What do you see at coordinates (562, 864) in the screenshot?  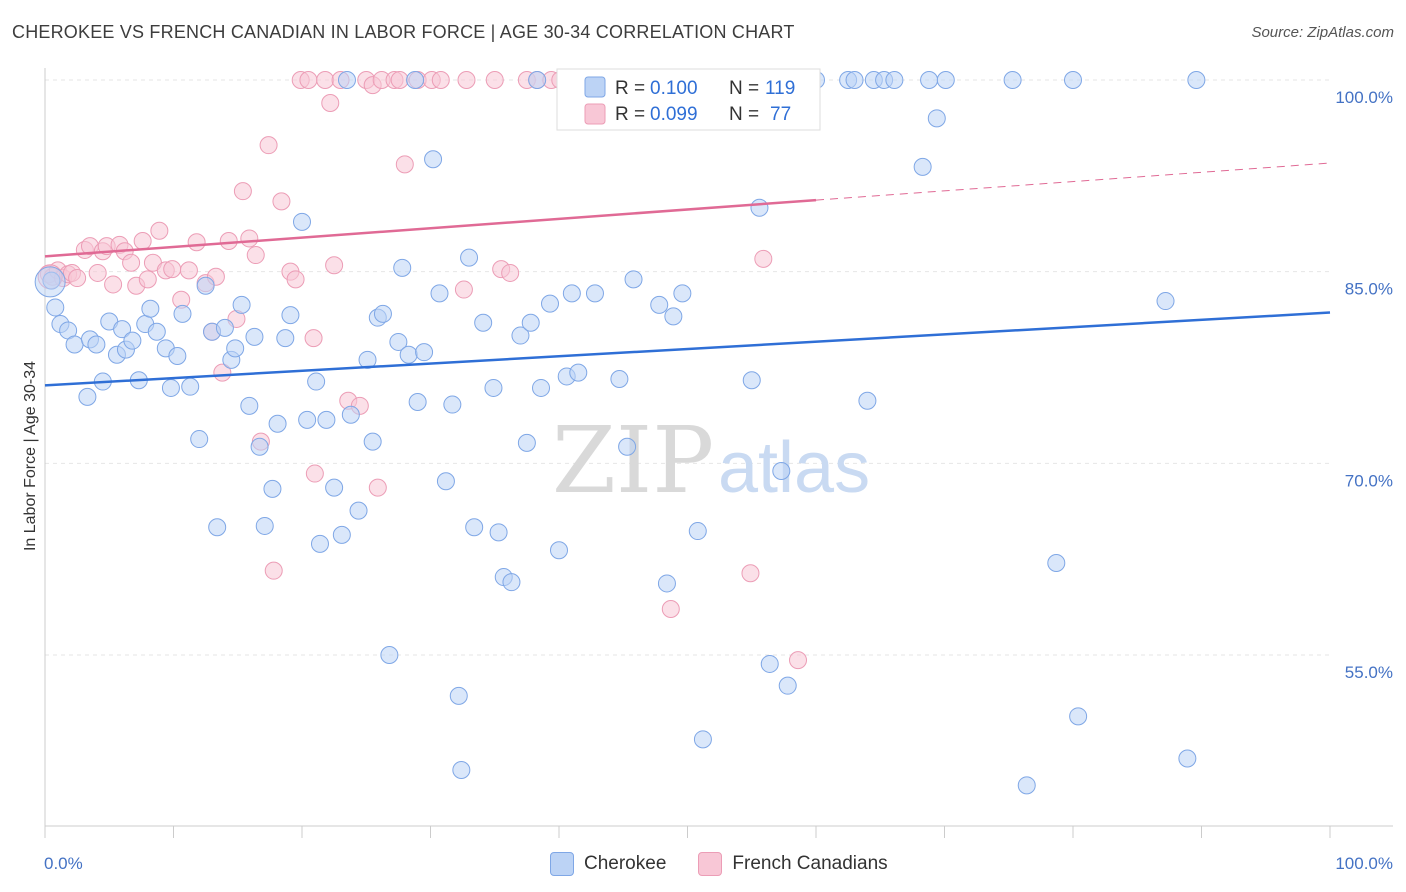 I see `legend-swatch` at bounding box center [562, 864].